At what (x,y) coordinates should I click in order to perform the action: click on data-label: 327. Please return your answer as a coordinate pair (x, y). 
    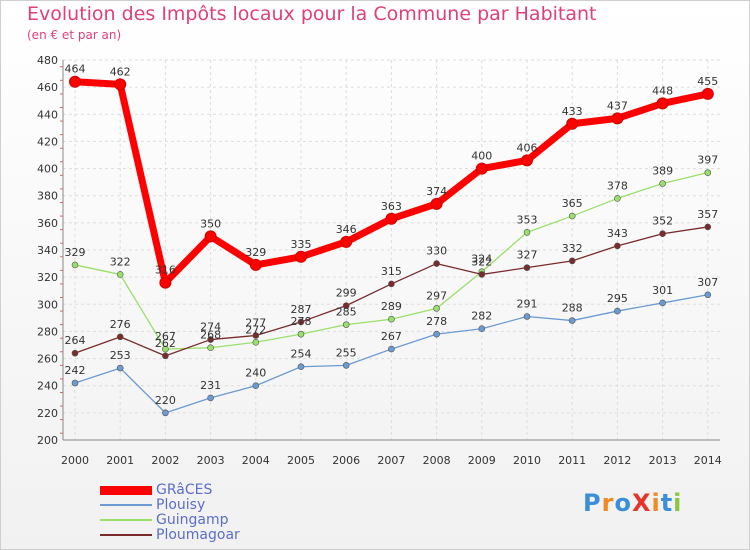
    Looking at the image, I should click on (527, 255).